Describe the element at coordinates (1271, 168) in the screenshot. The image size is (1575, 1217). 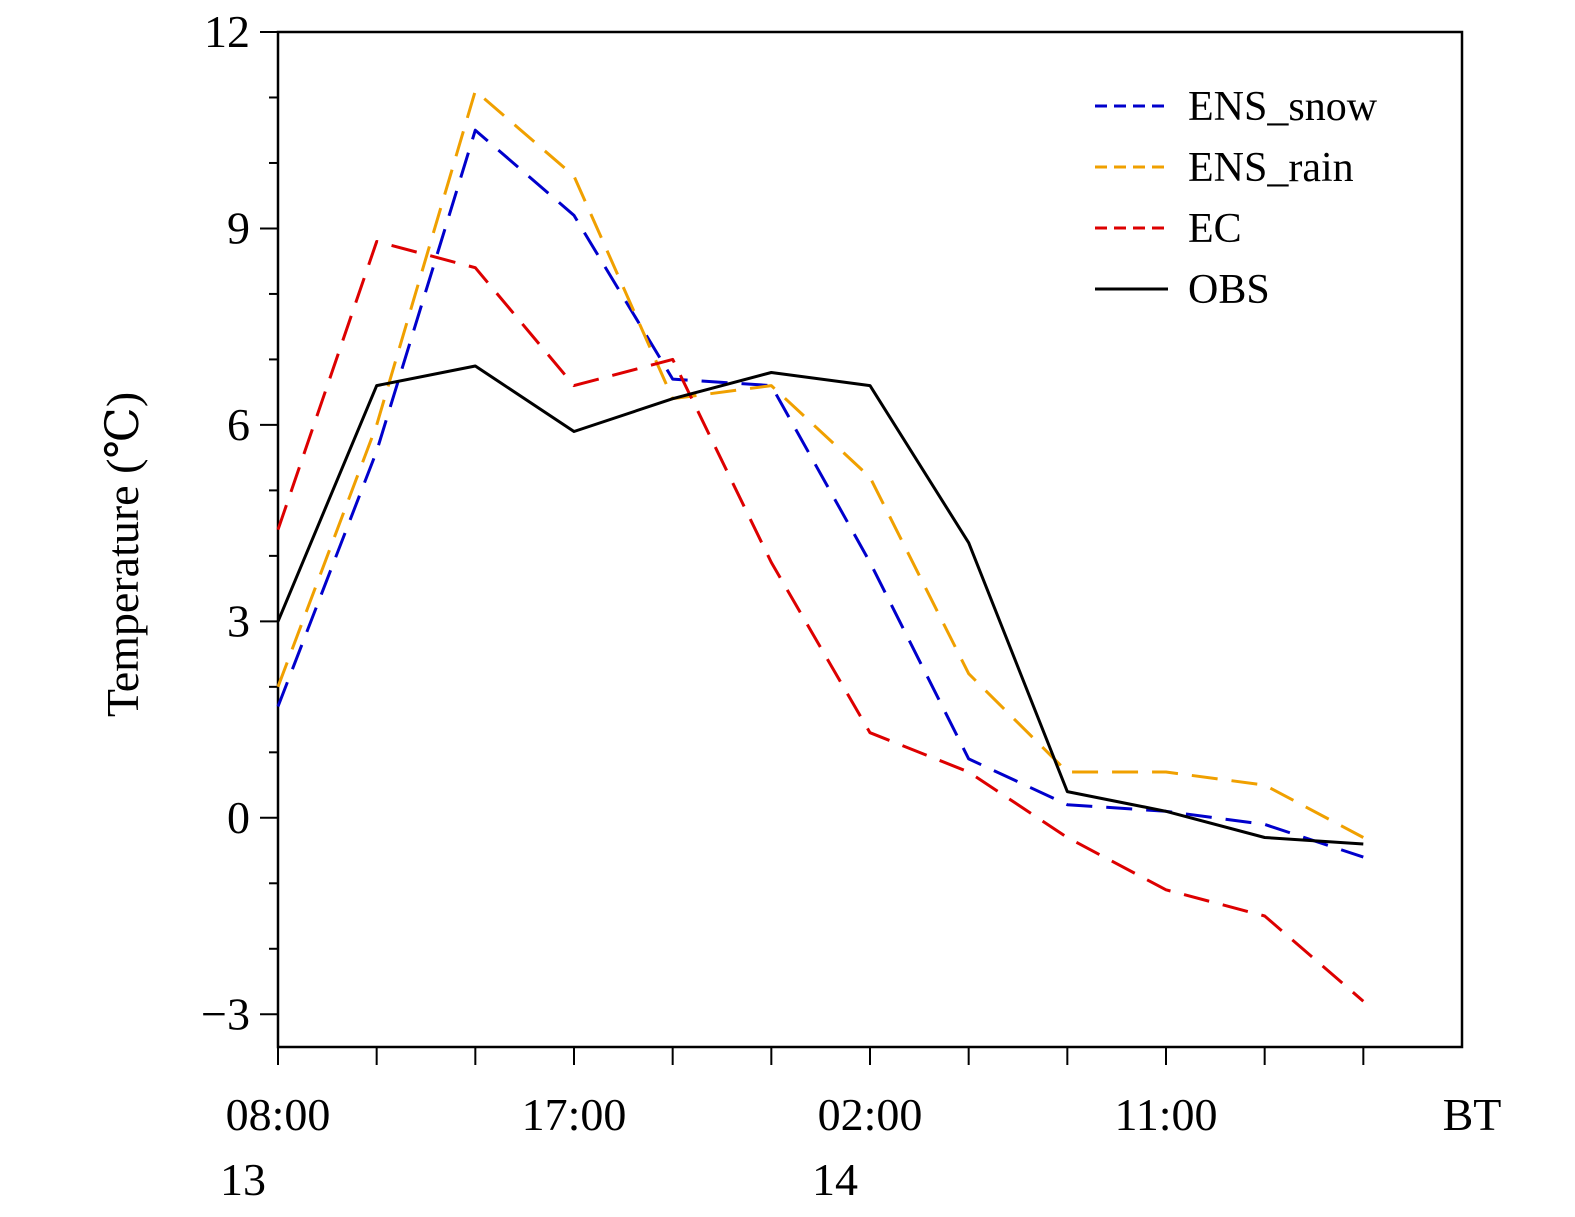
I see `legend-label: ENS_rain` at that location.